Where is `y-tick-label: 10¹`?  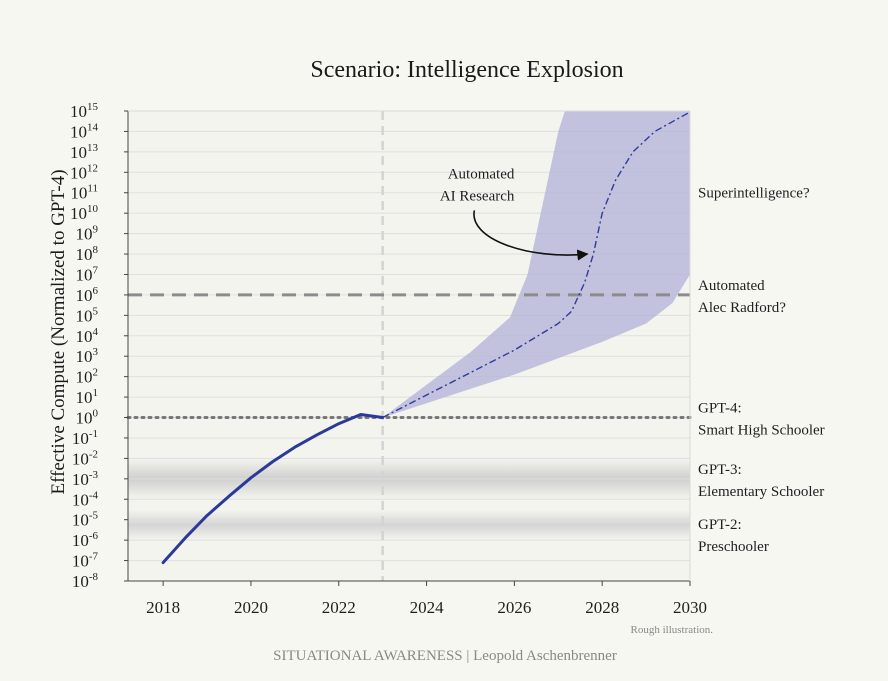 y-tick-label: 10¹ is located at coordinates (87, 397).